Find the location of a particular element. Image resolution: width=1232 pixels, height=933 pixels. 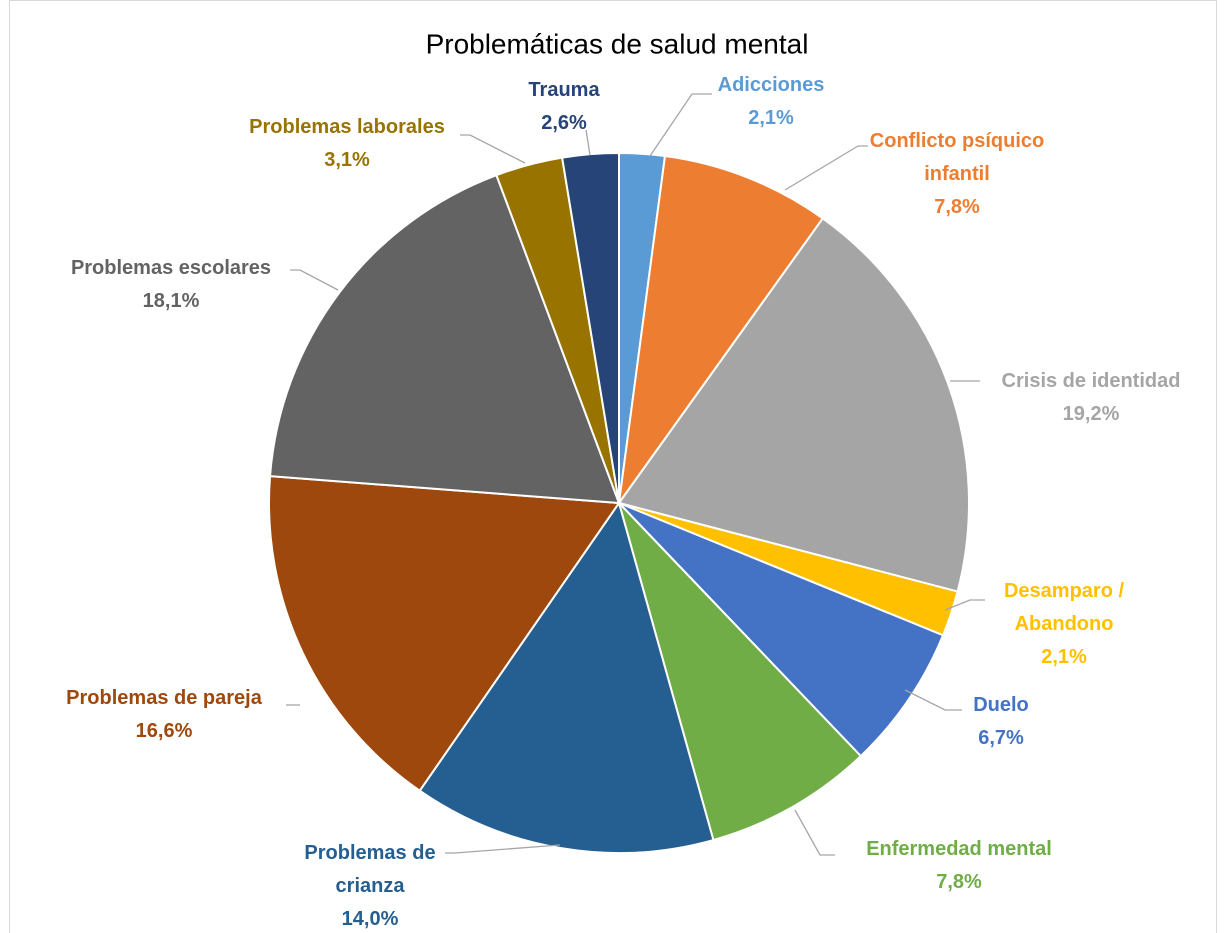

value-label: 2,6% is located at coordinates (564, 123).